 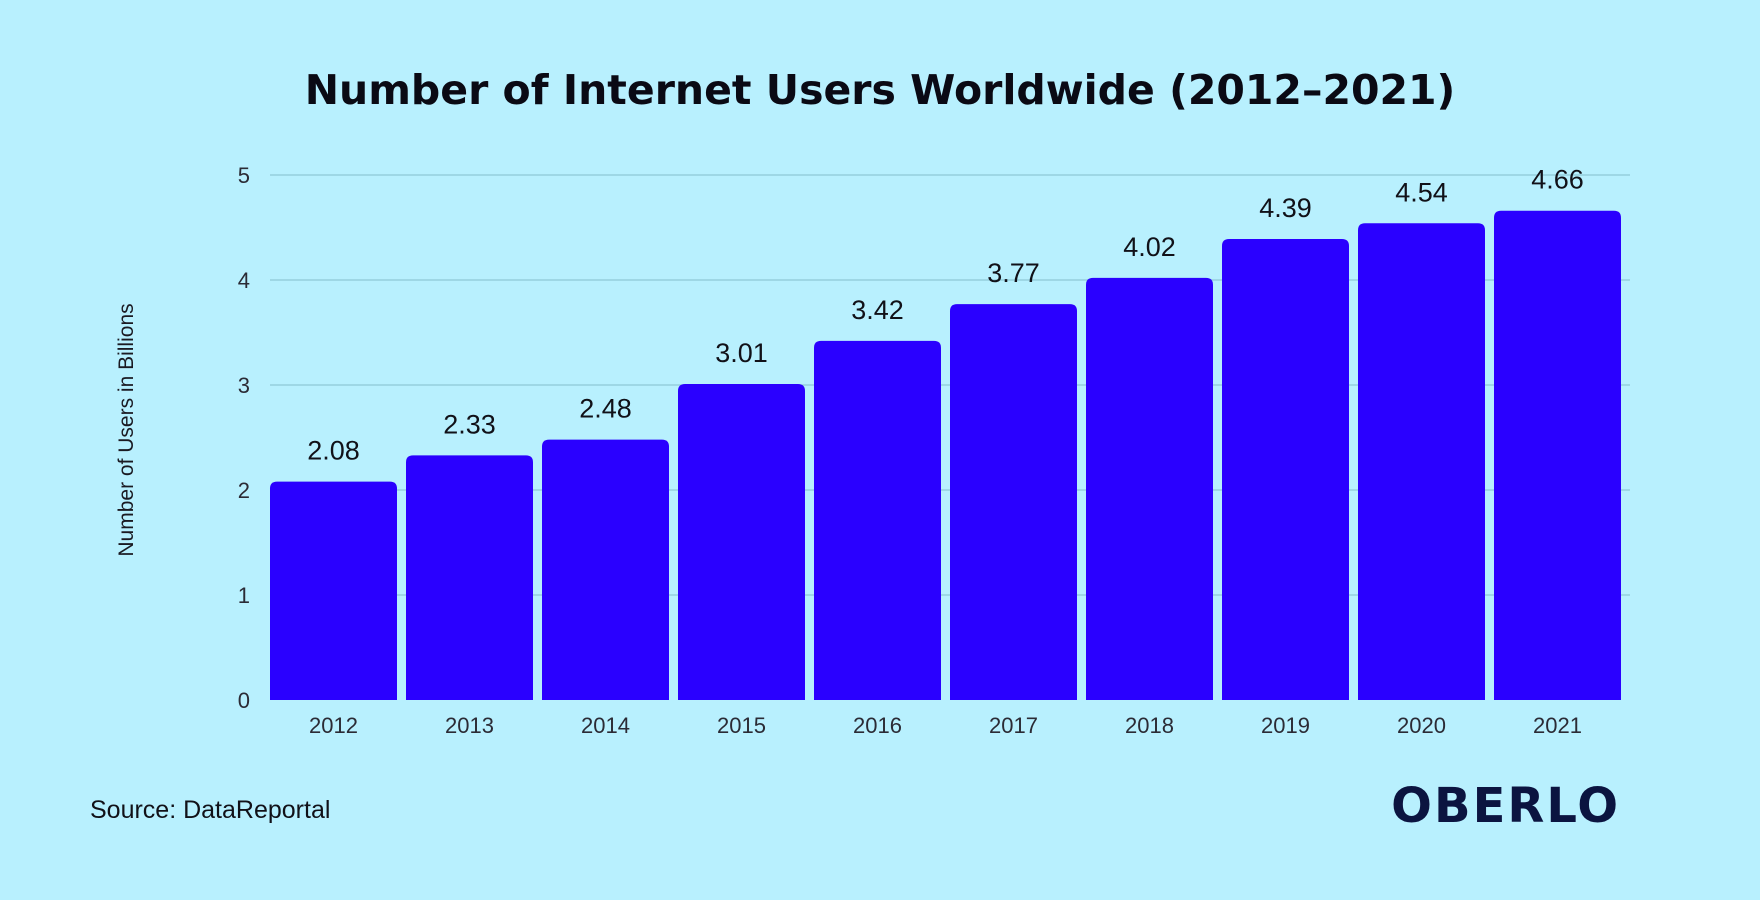 What do you see at coordinates (1013, 273) in the screenshot?
I see `data-label-2017: 3.77` at bounding box center [1013, 273].